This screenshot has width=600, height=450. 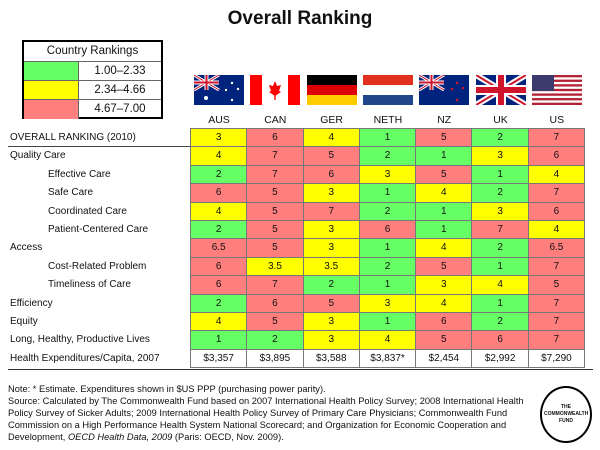 I want to click on rank-cell: $3,837*, so click(x=387, y=358).